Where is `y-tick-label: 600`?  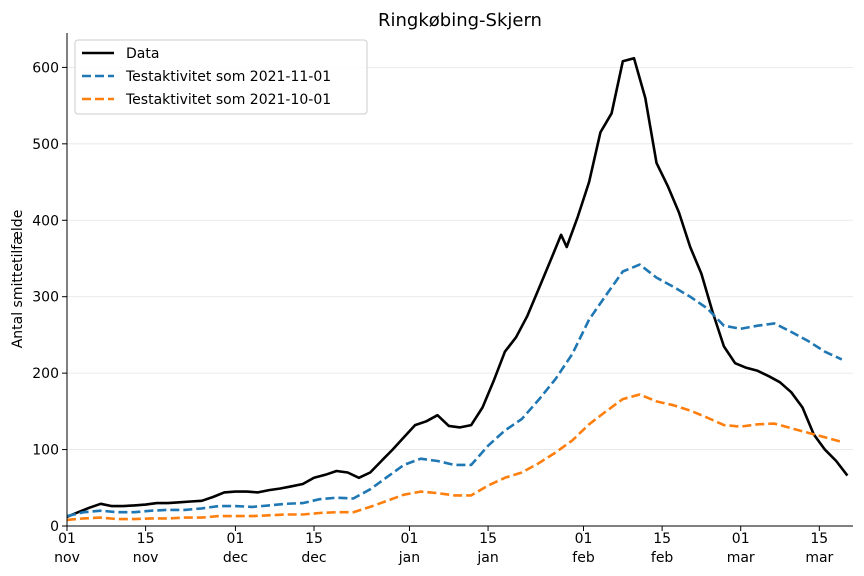
y-tick-label: 600 is located at coordinates (45, 68).